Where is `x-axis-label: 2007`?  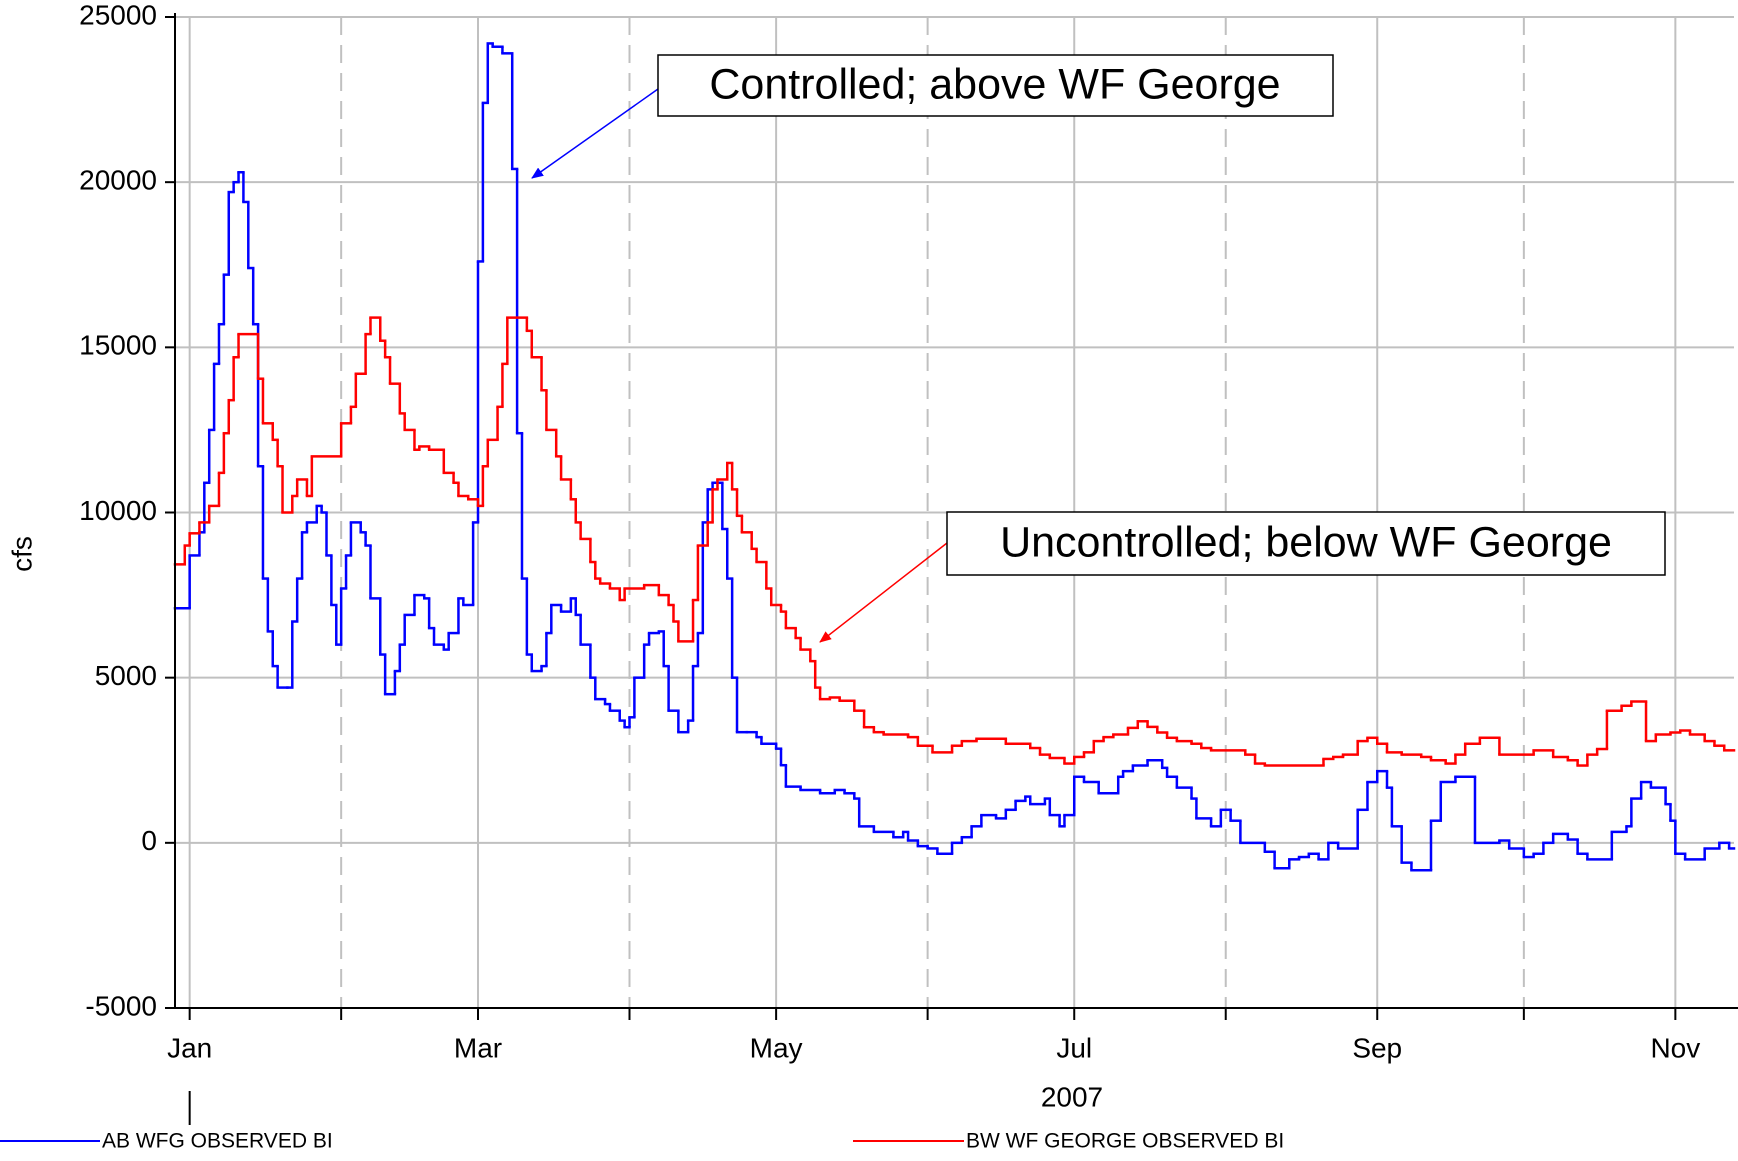
x-axis-label: 2007 is located at coordinates (1072, 1096).